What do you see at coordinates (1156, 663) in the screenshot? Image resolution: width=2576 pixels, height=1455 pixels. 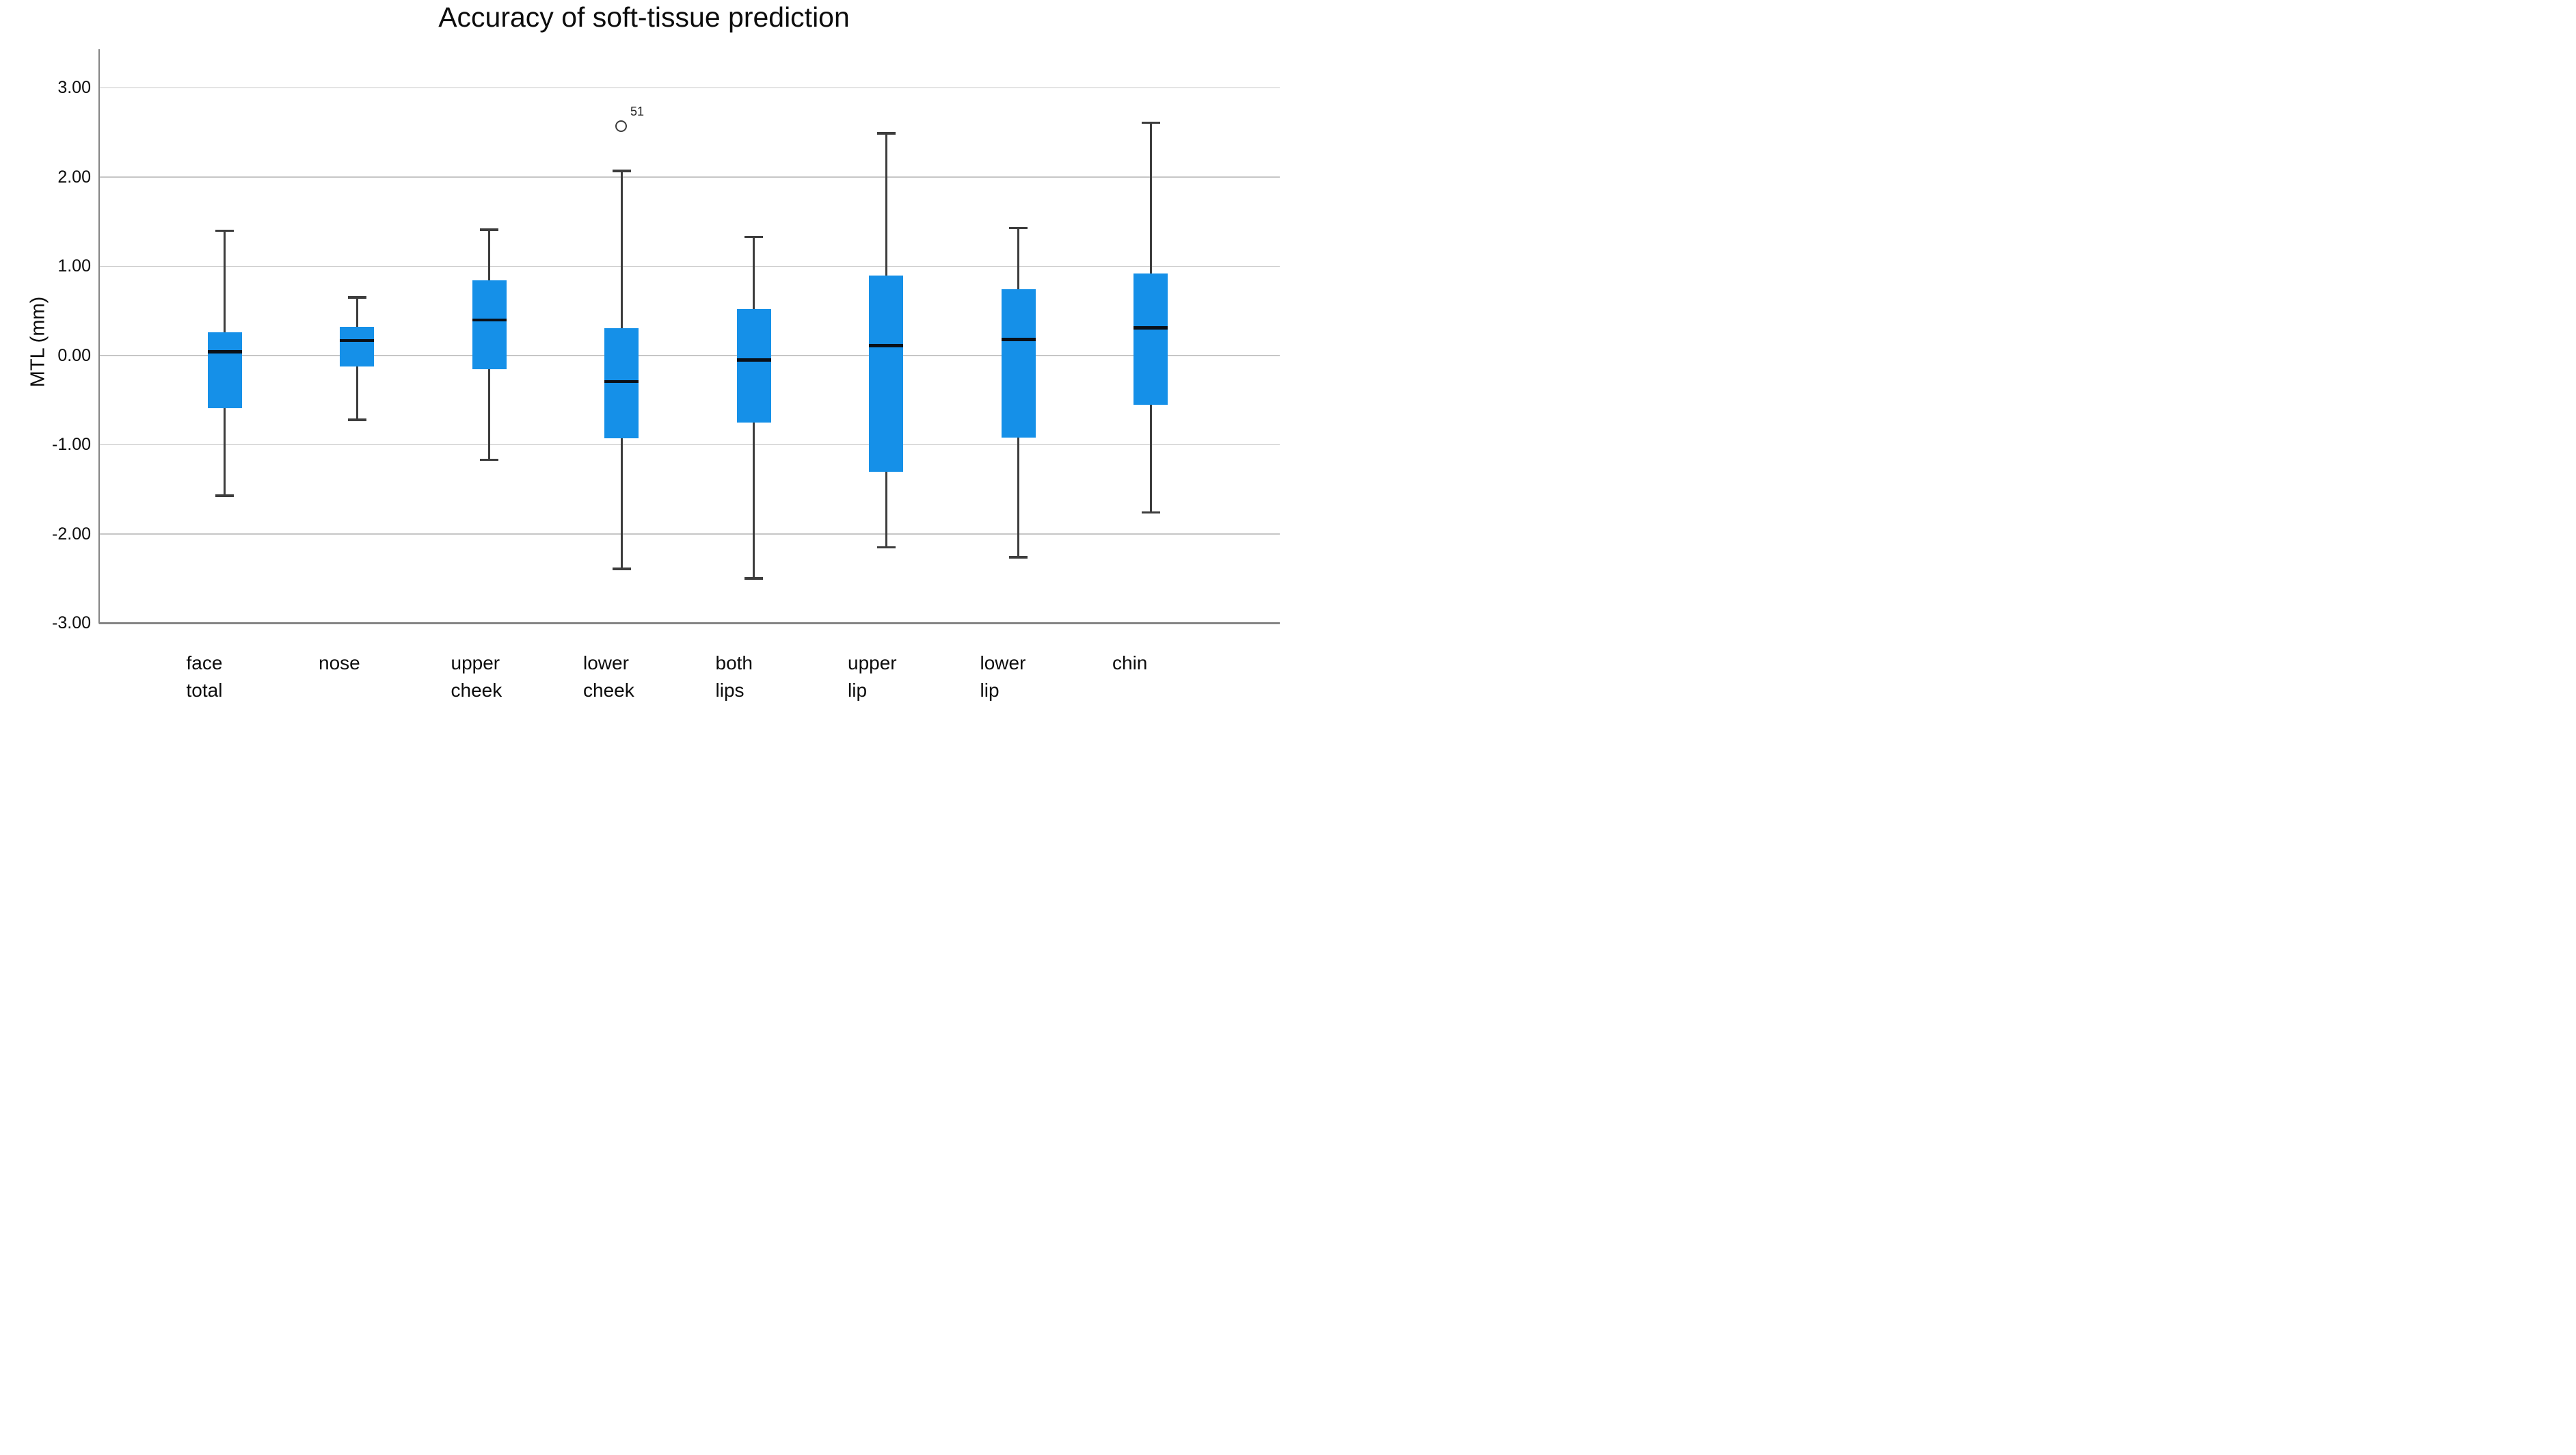 I see `x-axis-label: chin` at bounding box center [1156, 663].